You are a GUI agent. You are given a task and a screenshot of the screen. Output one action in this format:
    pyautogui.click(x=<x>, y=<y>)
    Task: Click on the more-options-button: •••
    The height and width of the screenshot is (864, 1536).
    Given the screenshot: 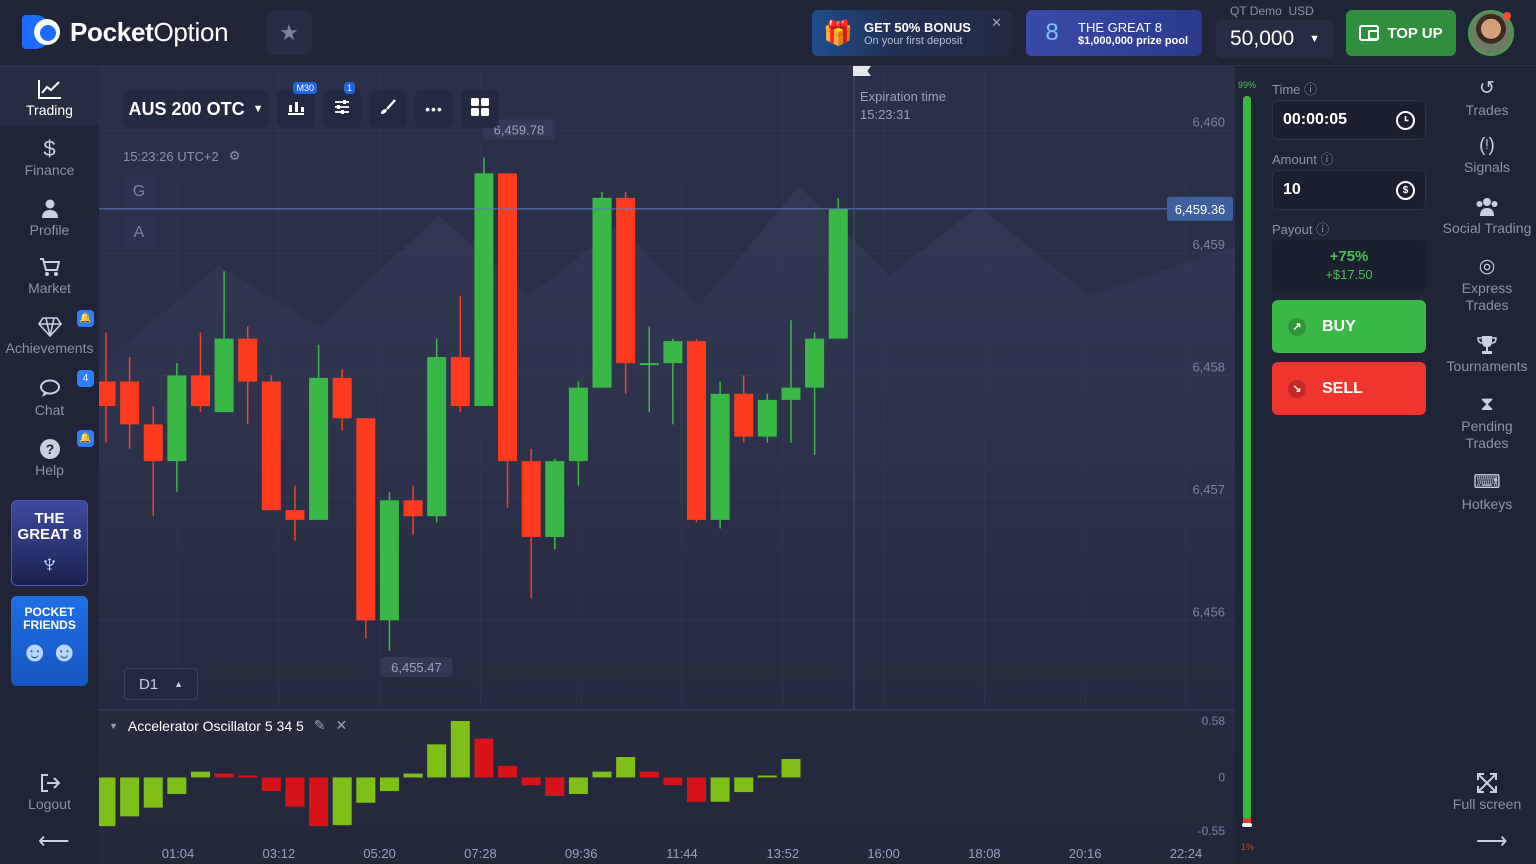 What is the action you would take?
    pyautogui.click(x=434, y=109)
    